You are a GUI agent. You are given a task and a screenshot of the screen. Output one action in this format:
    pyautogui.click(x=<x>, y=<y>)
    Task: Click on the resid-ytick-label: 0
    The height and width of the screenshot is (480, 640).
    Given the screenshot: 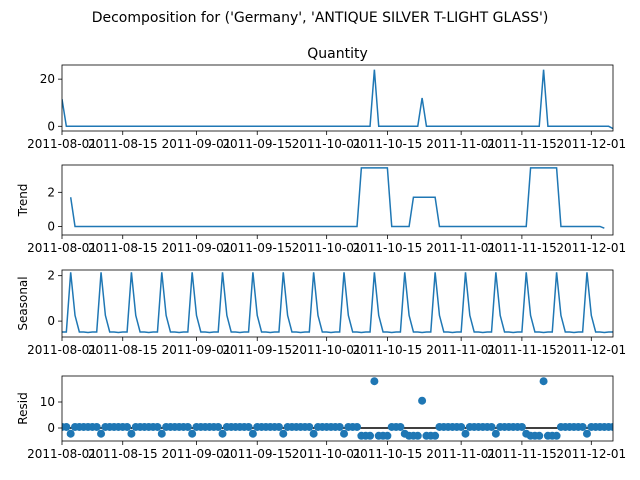 What is the action you would take?
    pyautogui.click(x=51, y=428)
    